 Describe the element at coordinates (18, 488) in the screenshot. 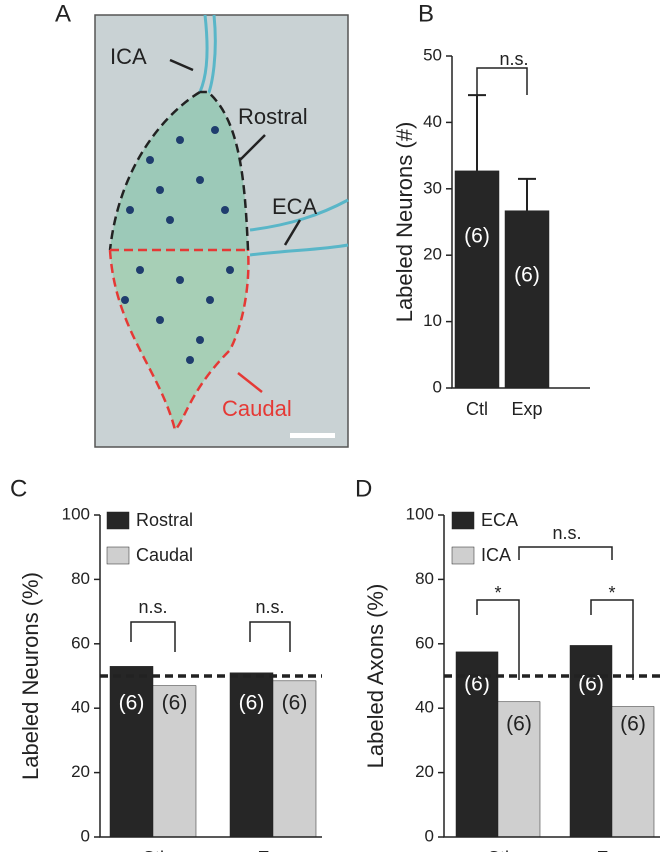

I see `panel-label: C` at that location.